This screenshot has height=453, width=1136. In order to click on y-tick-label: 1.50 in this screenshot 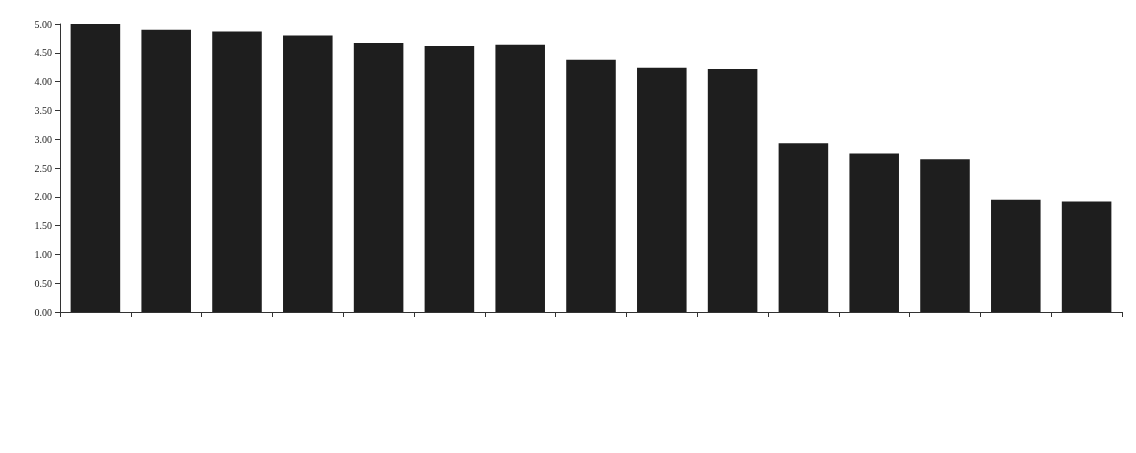, I will do `click(43, 226)`.